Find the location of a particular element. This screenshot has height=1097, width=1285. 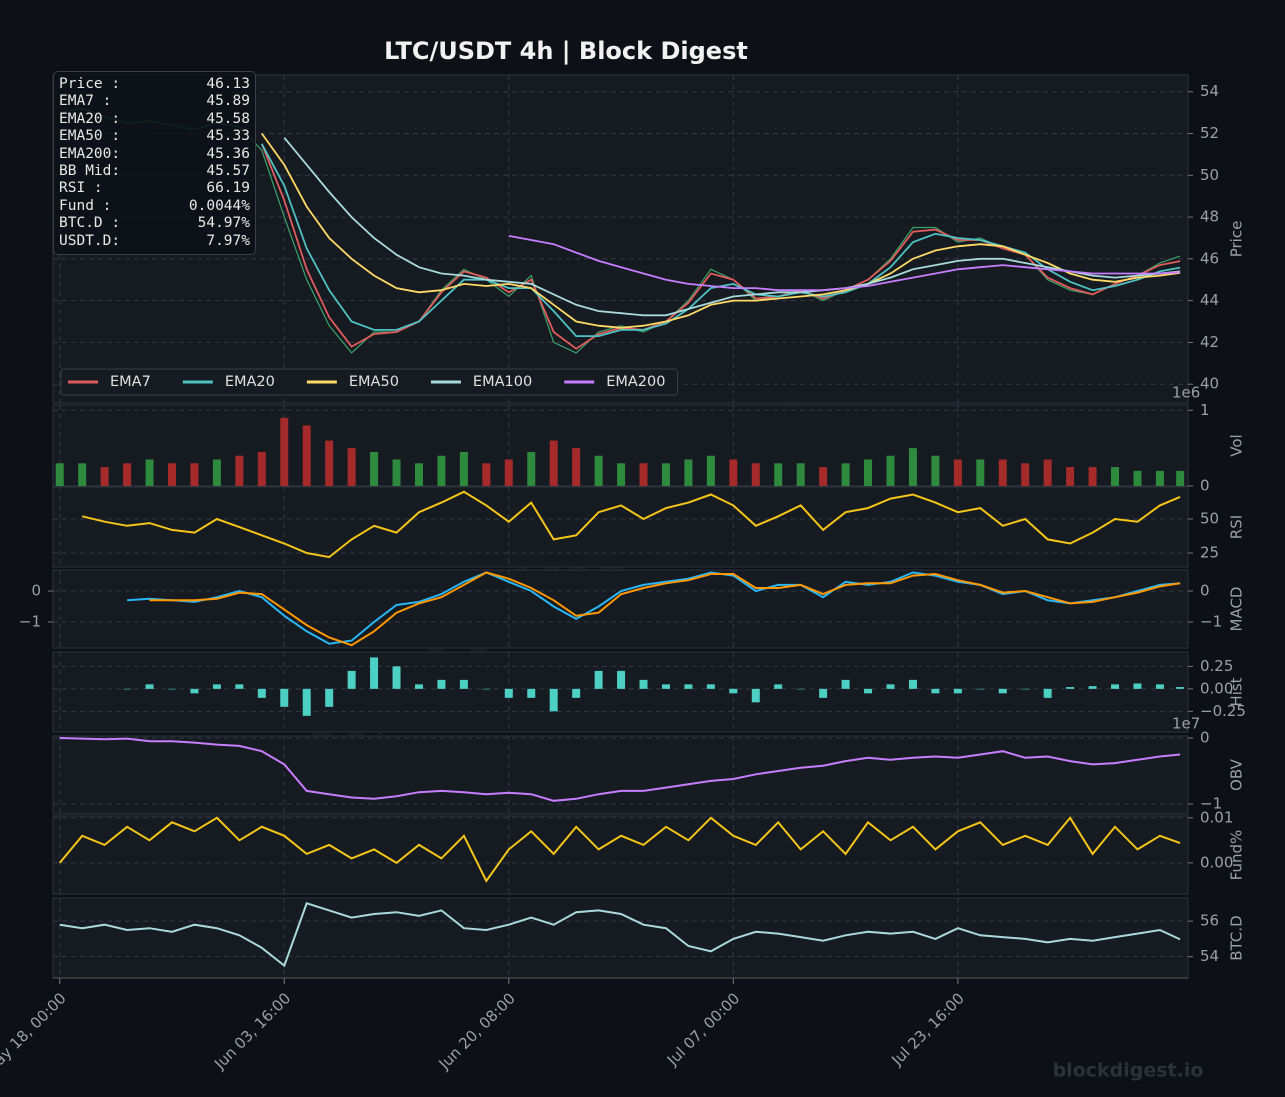

info-label: BB Mid: is located at coordinates (90, 171).